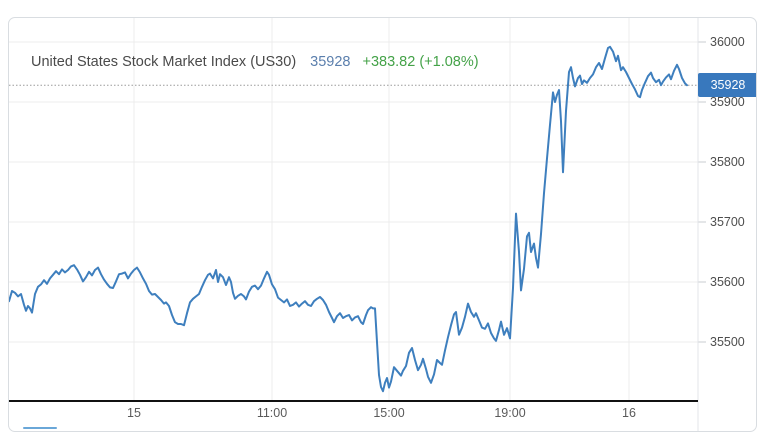  Describe the element at coordinates (727, 222) in the screenshot. I see `y-axis-label: 35700` at that location.